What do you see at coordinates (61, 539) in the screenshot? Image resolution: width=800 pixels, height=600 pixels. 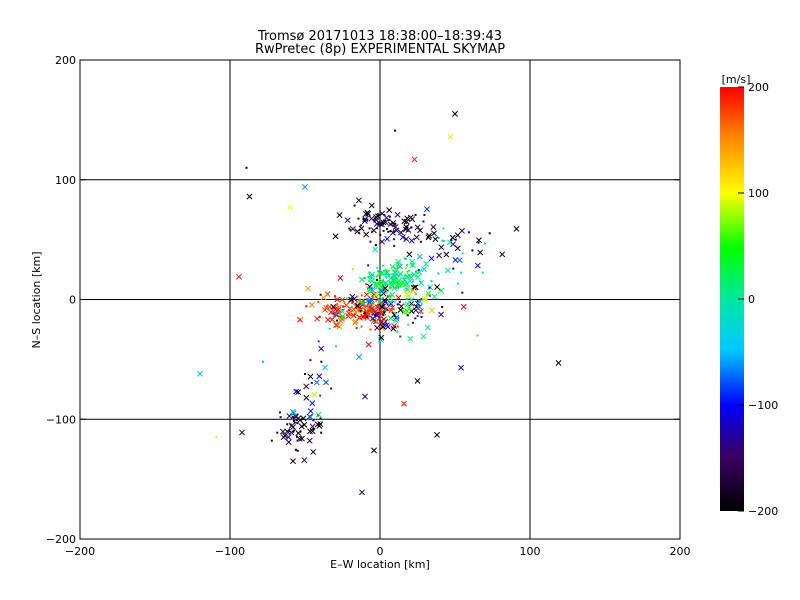 I see `y-tick-label: −200` at bounding box center [61, 539].